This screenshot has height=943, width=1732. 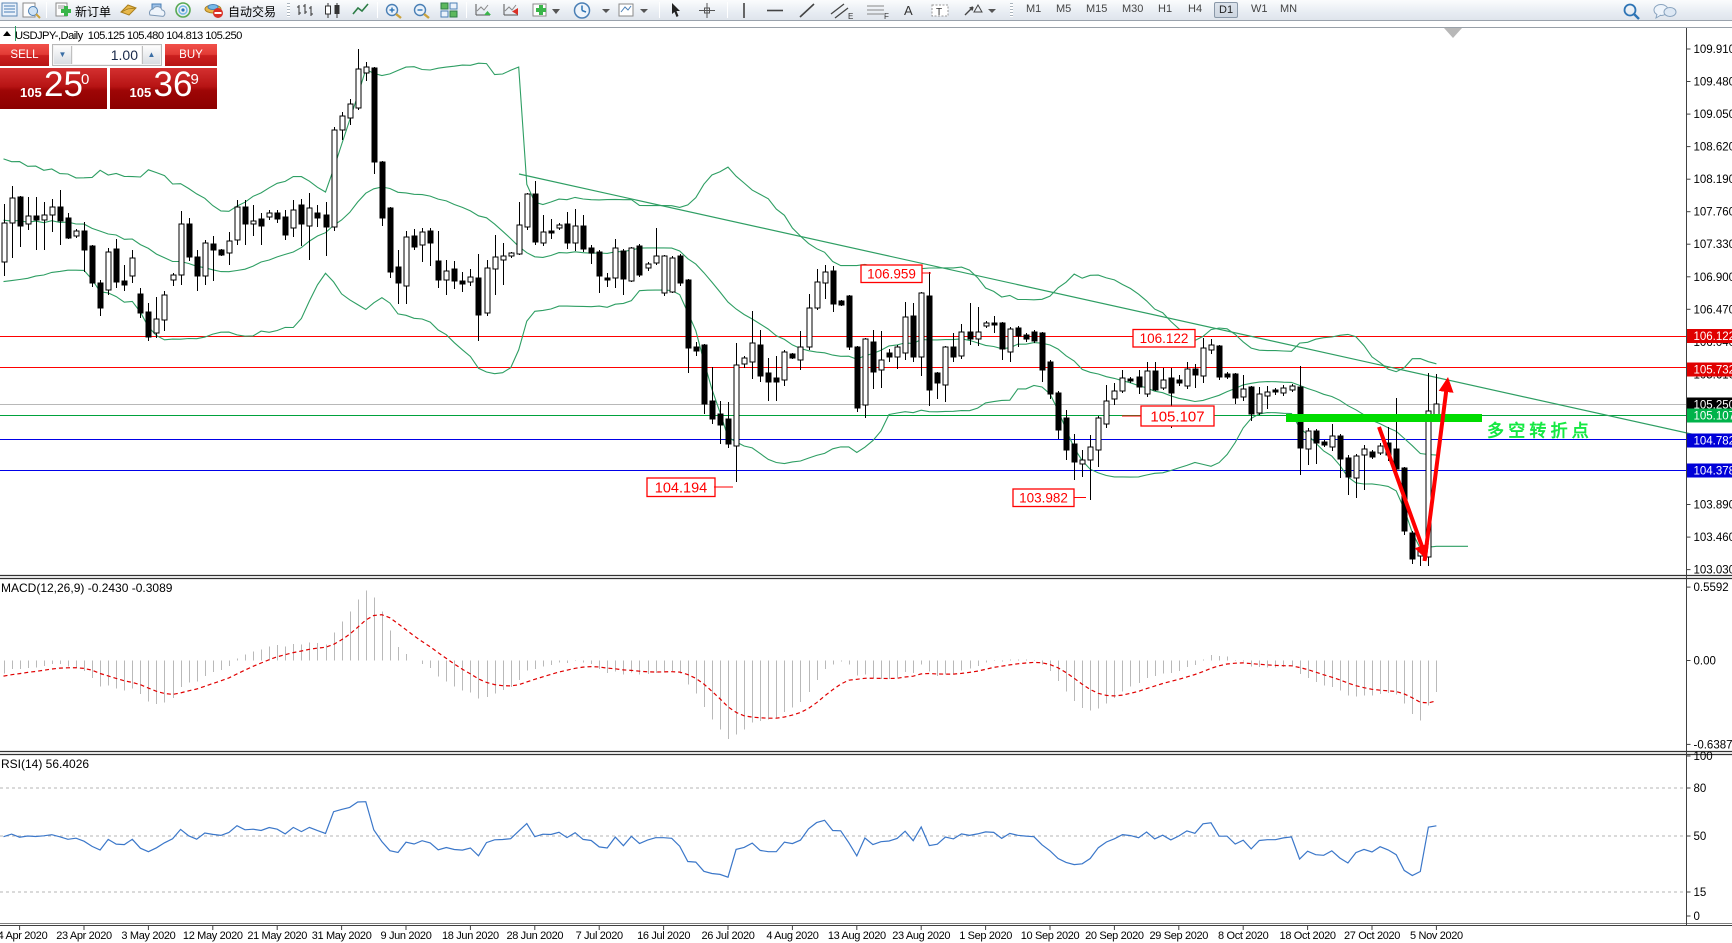 What do you see at coordinates (1713, 538) in the screenshot?
I see `svg-text: 103.460` at bounding box center [1713, 538].